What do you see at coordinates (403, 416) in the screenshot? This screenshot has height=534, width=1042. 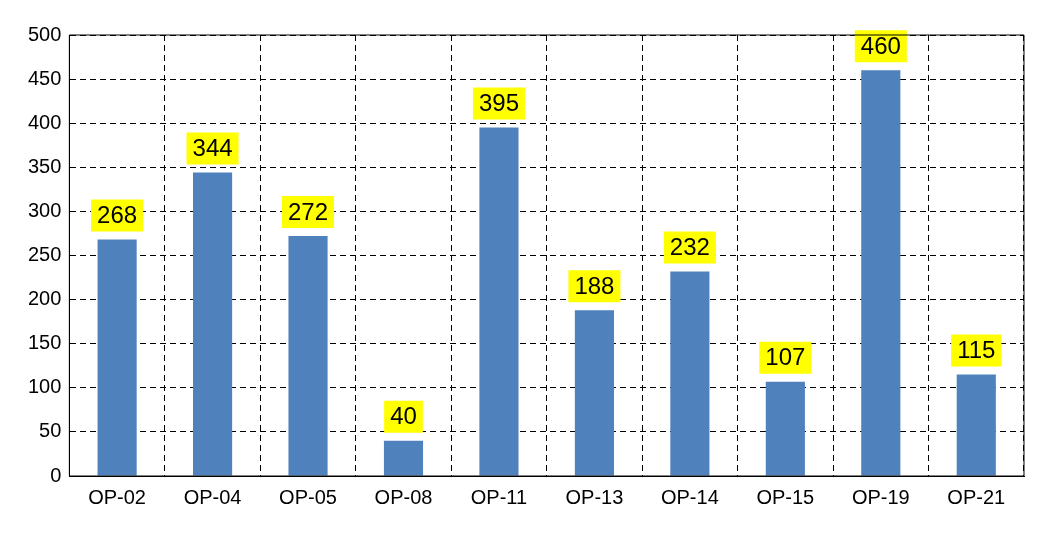 I see `data-label: 40` at bounding box center [403, 416].